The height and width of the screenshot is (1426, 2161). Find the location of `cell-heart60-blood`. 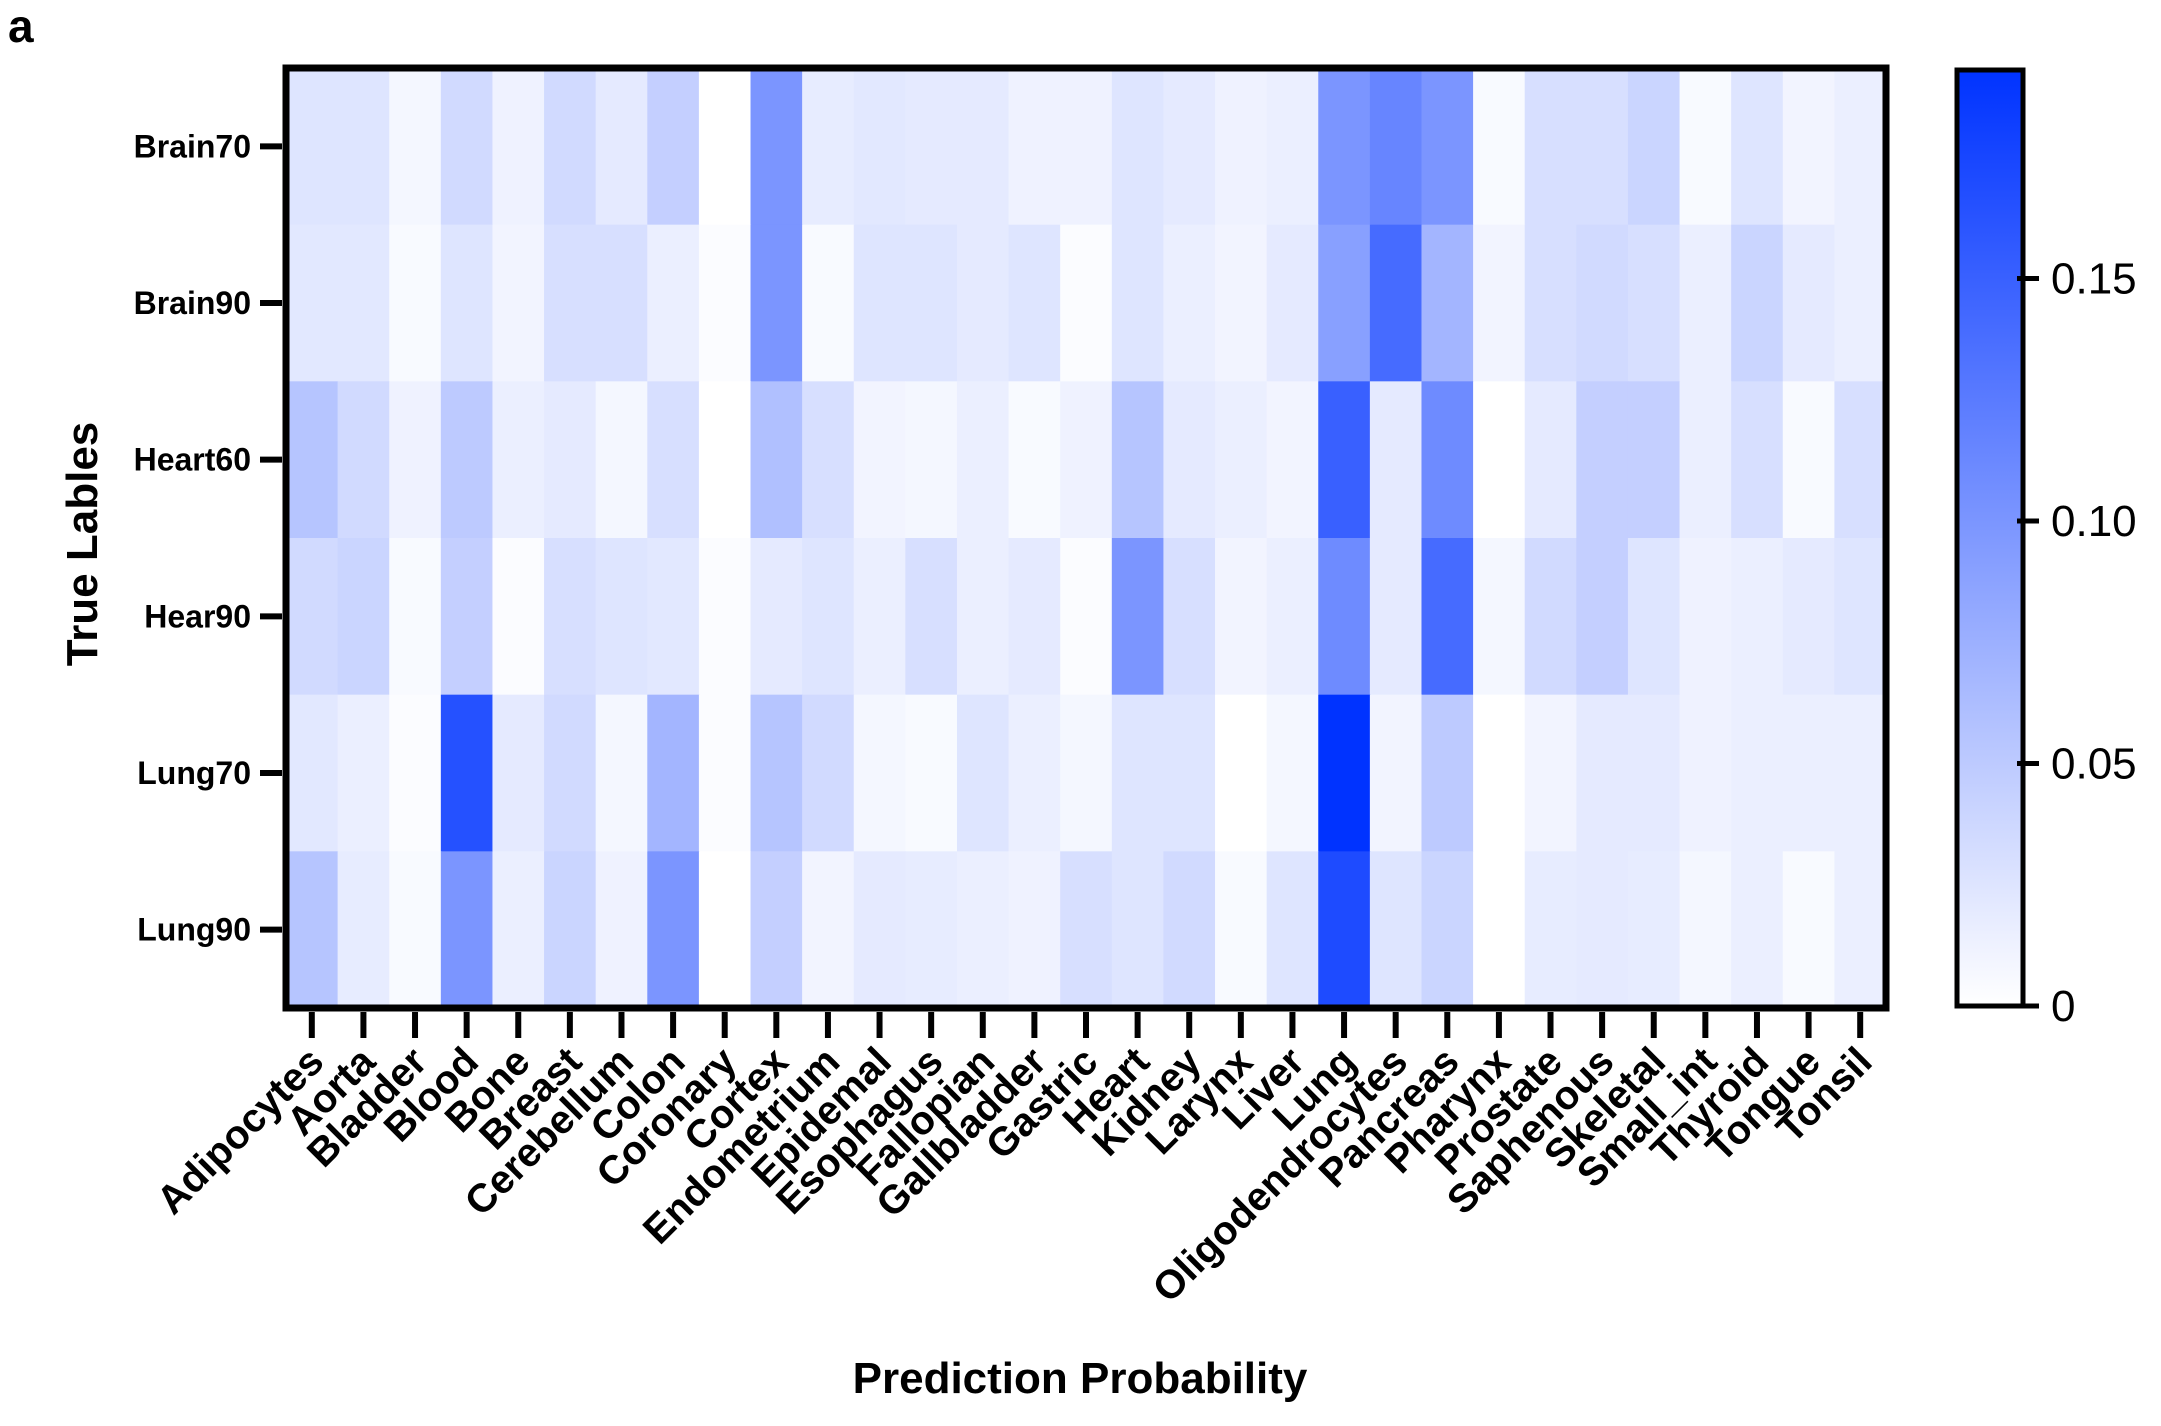

cell-heart60-blood is located at coordinates (467, 460).